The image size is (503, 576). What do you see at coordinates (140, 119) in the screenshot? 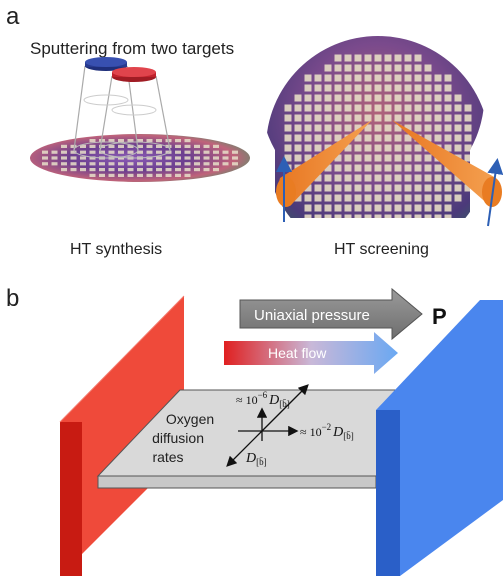
I see `sputtering-illustration` at bounding box center [140, 119].